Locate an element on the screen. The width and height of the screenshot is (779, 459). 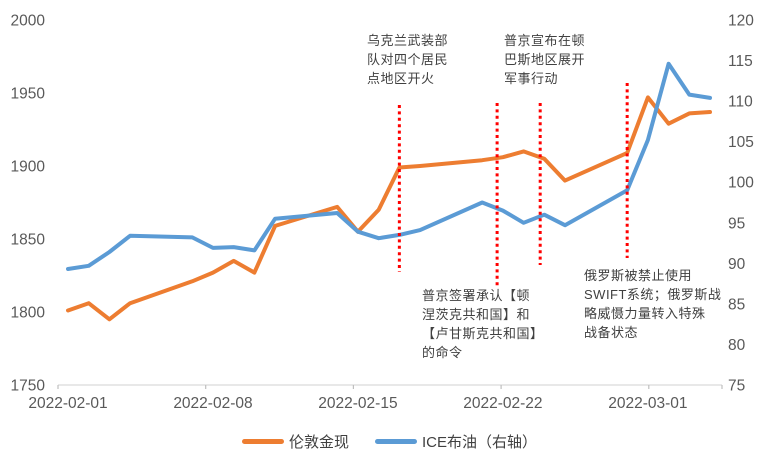
x-axis-tick-label: 2022-03-01 is located at coordinates (647, 403).